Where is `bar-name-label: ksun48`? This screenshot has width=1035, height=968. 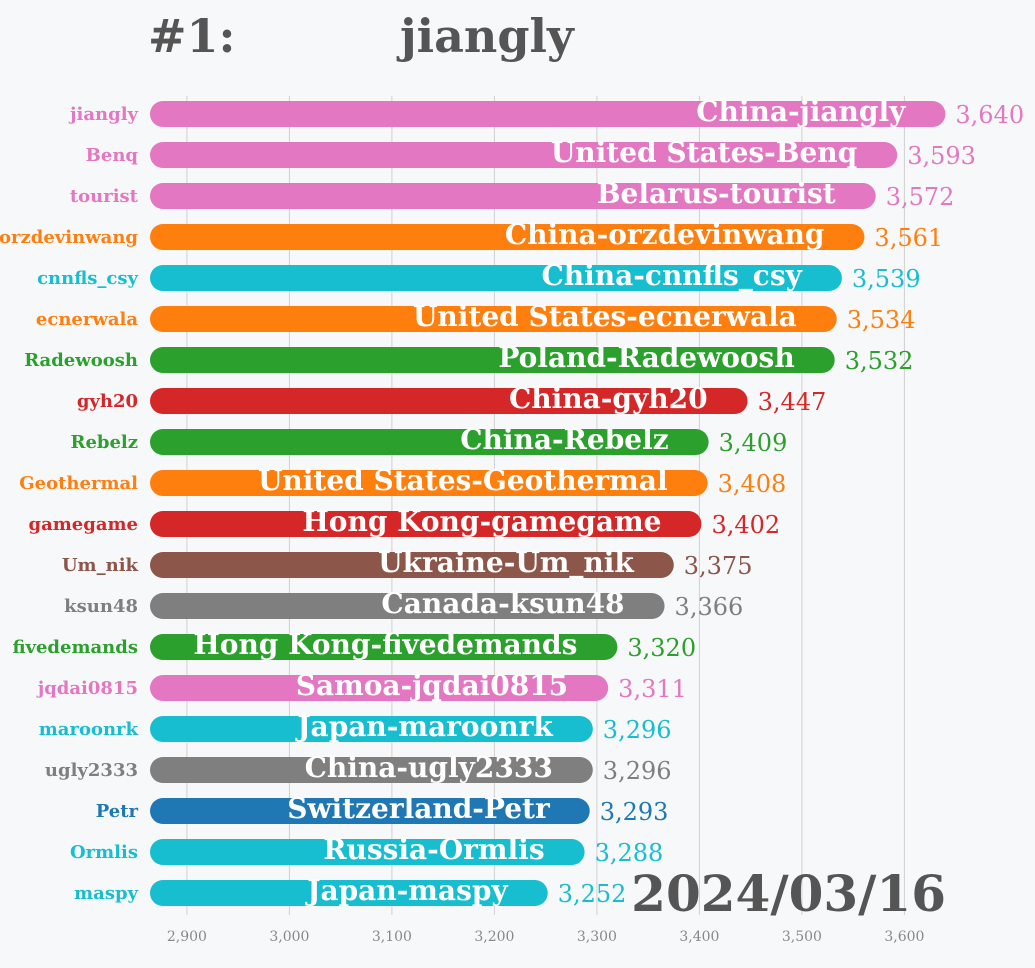 bar-name-label: ksun48 is located at coordinates (101, 606).